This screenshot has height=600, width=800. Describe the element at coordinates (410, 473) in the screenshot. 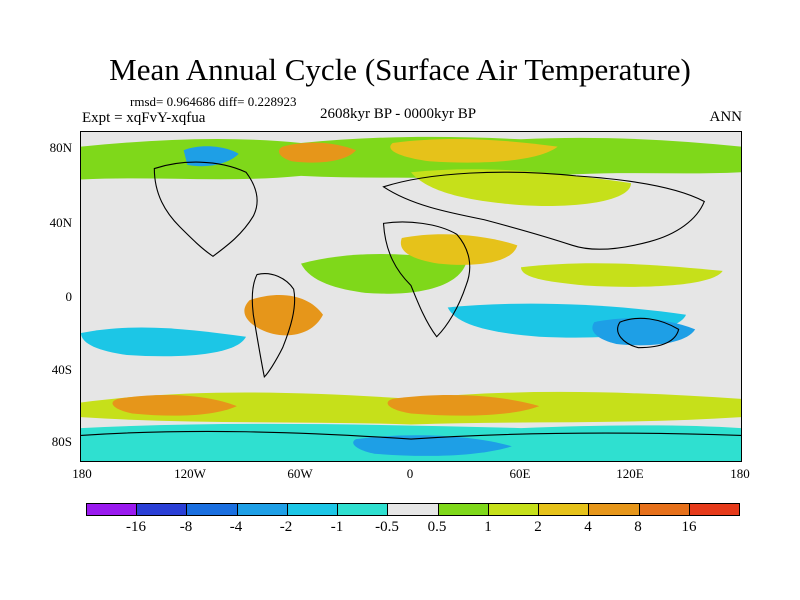

I see `lon-label: 0` at that location.